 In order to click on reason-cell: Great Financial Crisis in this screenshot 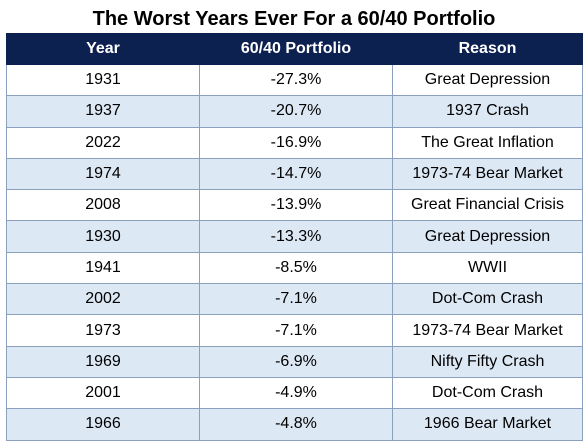, I will do `click(487, 205)`.